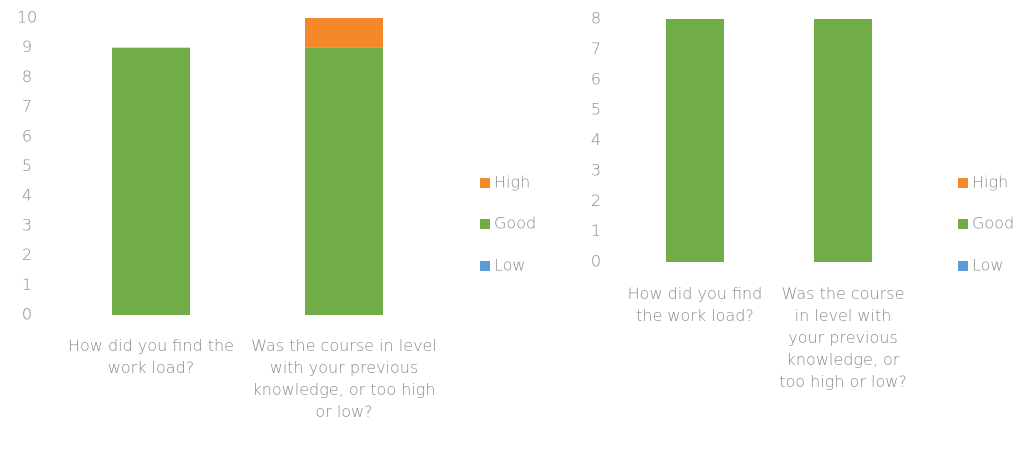  I want to click on y-tick-label: 10, so click(27, 17).